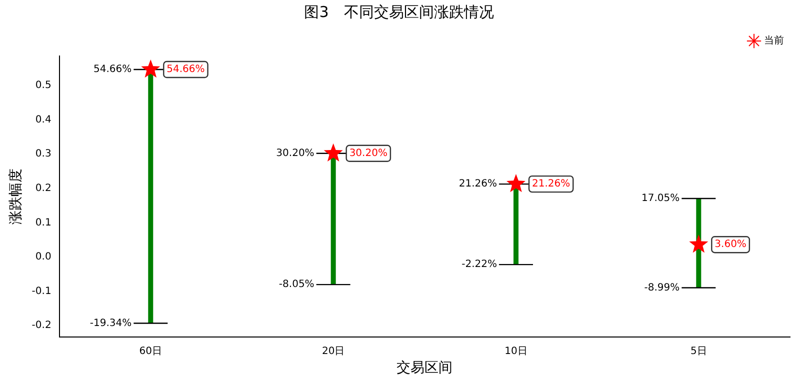  What do you see at coordinates (551, 184) in the screenshot?
I see `data-label: 21.26%` at bounding box center [551, 184].